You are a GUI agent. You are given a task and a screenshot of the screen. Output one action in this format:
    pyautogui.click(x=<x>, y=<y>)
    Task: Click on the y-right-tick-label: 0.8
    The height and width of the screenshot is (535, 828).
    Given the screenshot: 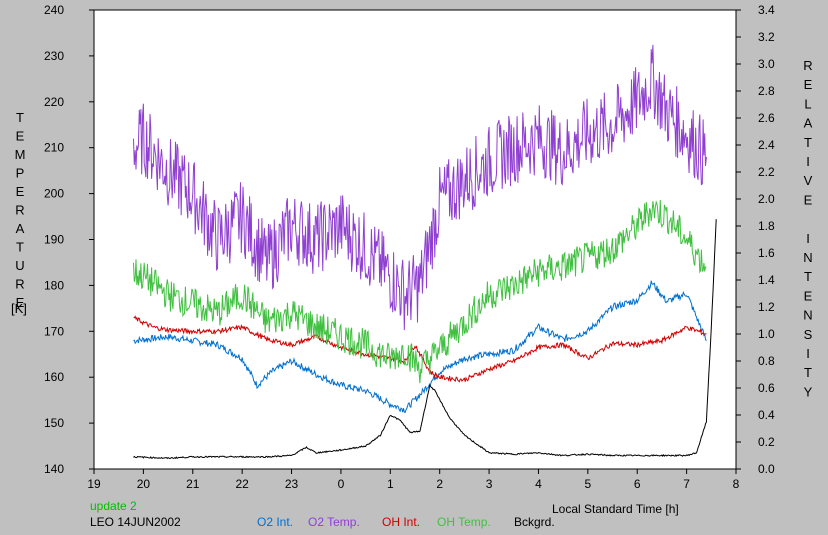 What is the action you would take?
    pyautogui.click(x=766, y=361)
    